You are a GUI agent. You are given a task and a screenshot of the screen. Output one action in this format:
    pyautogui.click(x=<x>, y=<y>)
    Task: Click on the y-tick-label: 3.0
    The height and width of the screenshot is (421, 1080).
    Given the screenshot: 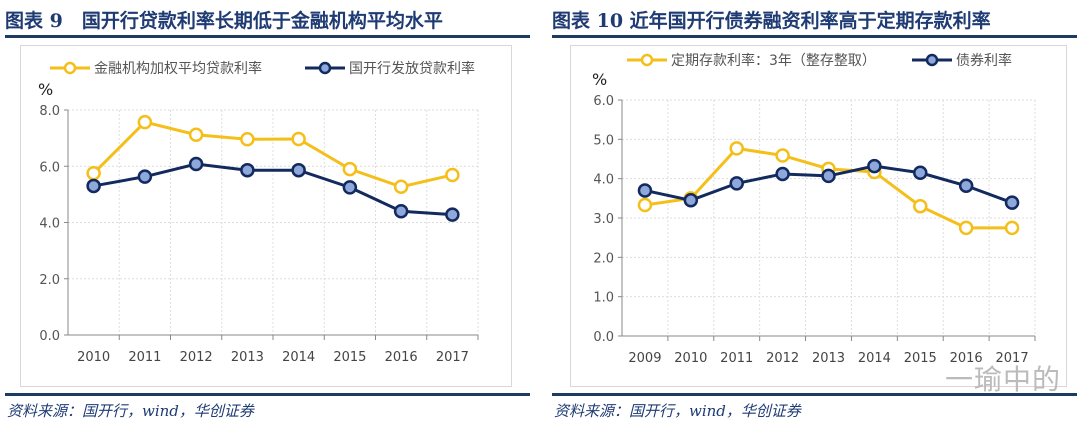 What is the action you would take?
    pyautogui.click(x=603, y=219)
    